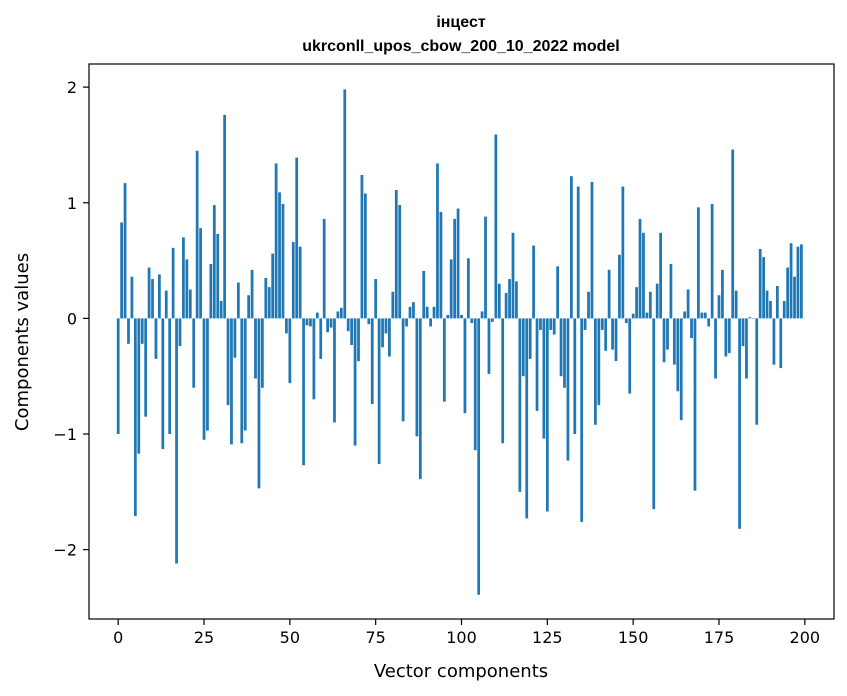 The width and height of the screenshot is (847, 696). Describe the element at coordinates (805, 637) in the screenshot. I see `x-tick-label-200: 200` at that location.